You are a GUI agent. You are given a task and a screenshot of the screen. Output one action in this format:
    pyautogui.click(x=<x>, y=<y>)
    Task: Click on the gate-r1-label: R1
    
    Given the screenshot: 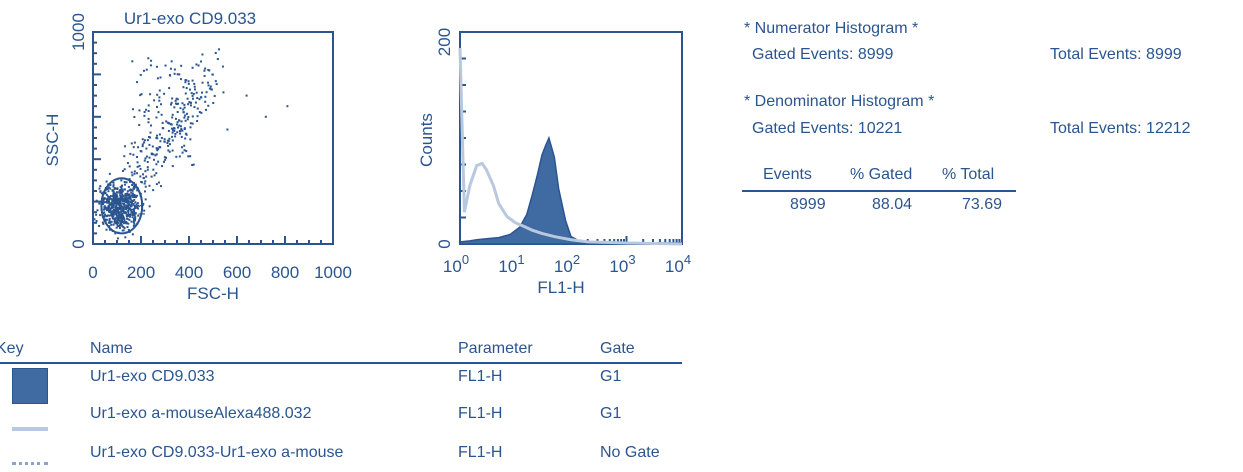 What is the action you would take?
    pyautogui.click(x=136, y=209)
    